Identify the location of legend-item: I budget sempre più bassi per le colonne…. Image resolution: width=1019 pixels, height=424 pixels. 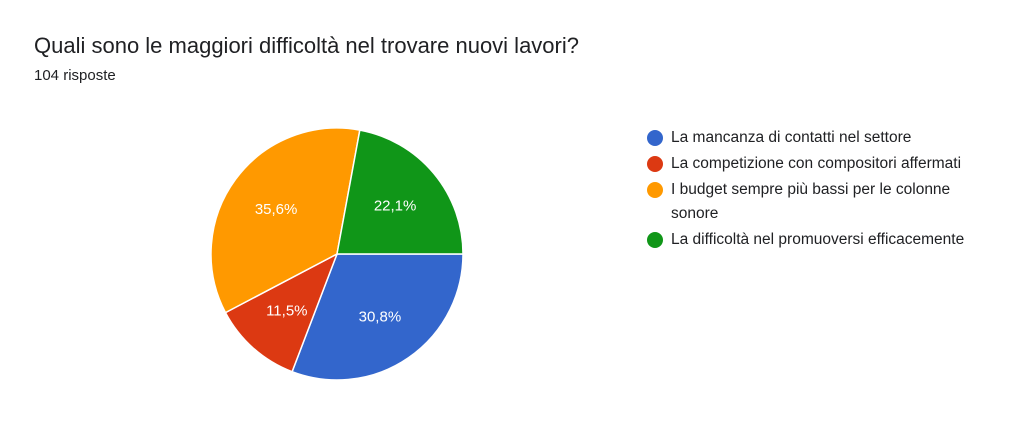
(822, 202).